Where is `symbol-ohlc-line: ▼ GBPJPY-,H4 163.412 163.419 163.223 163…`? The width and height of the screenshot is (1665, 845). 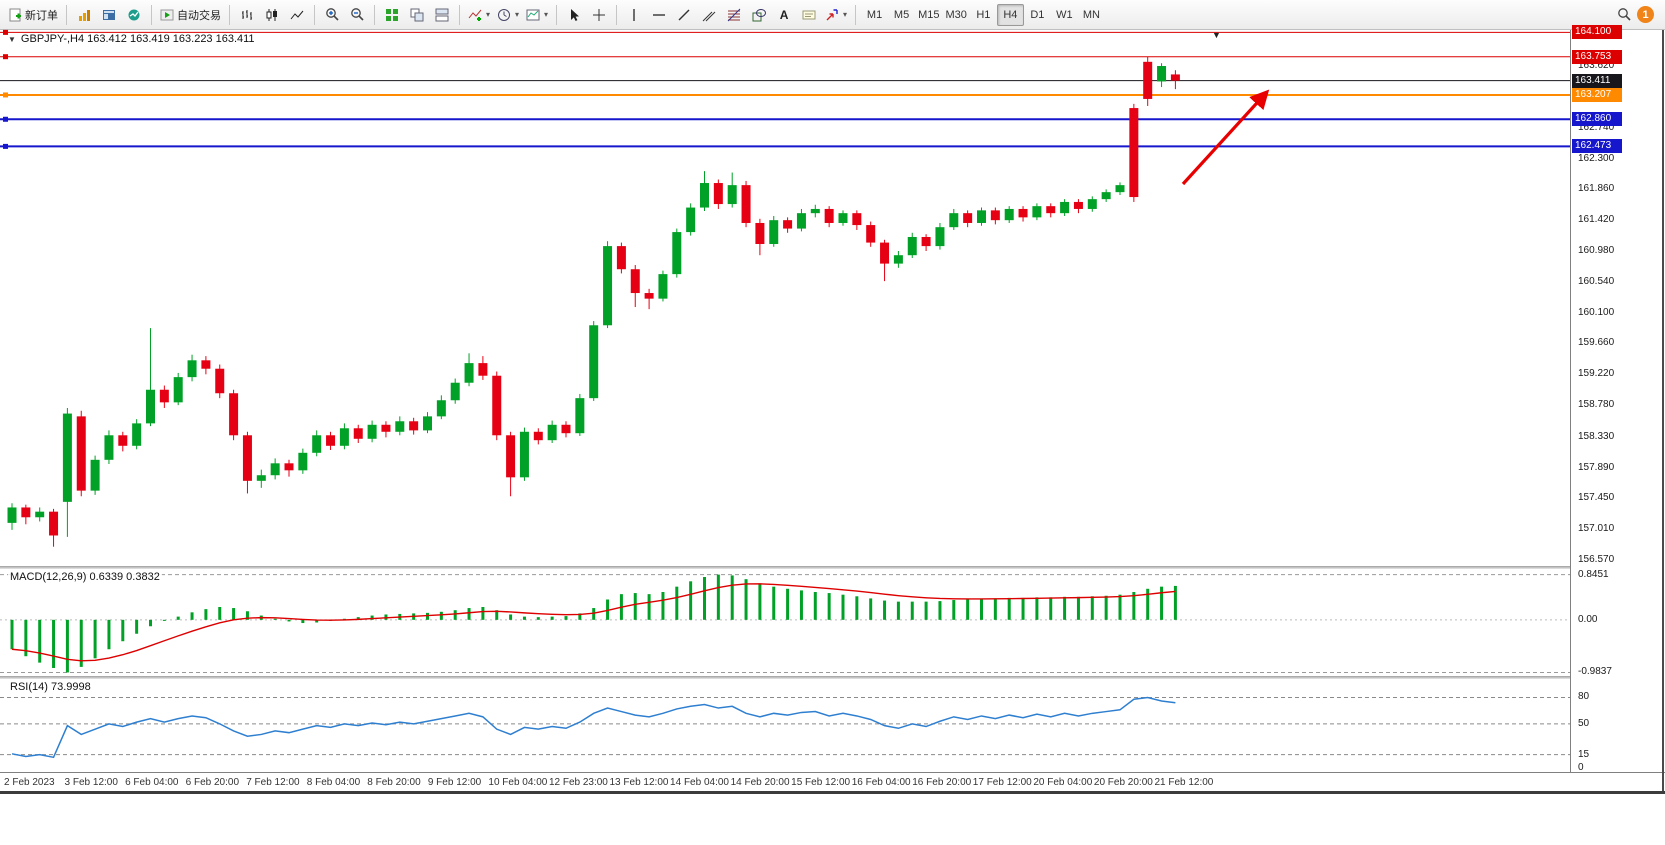
symbol-ohlc-line: ▼ GBPJPY-,H4 163.412 163.419 163.223 163… is located at coordinates (131, 39).